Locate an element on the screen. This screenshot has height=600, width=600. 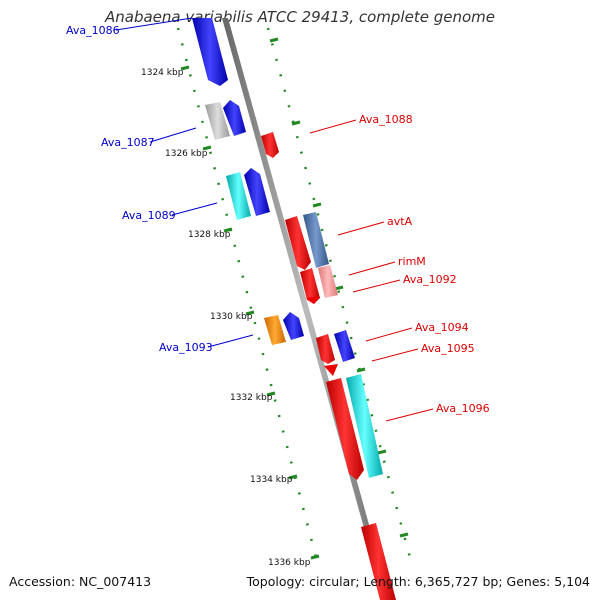
label-ava-1088: Ava_1088 is located at coordinates (386, 119).